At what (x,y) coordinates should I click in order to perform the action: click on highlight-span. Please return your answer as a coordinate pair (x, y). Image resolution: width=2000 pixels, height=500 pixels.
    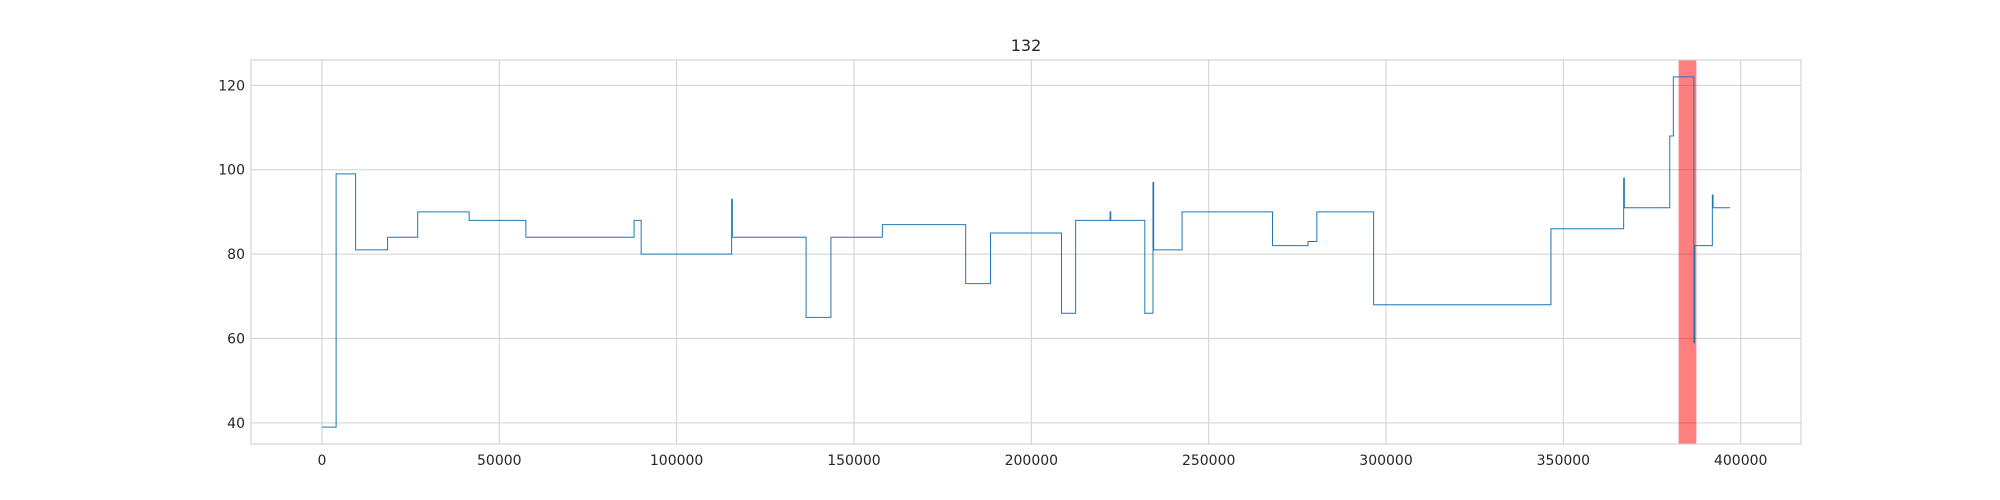
    Looking at the image, I should click on (1687, 252).